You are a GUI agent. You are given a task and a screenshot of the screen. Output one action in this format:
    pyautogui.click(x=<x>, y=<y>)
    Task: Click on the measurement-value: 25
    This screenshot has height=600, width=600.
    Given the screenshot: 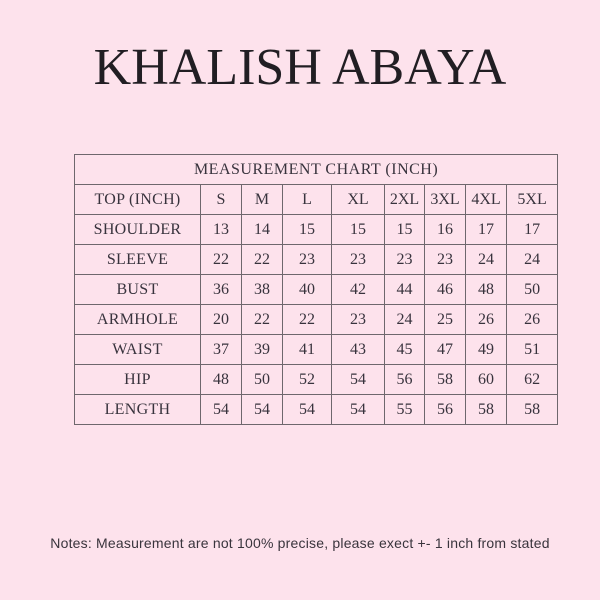 What is the action you would take?
    pyautogui.click(x=445, y=319)
    